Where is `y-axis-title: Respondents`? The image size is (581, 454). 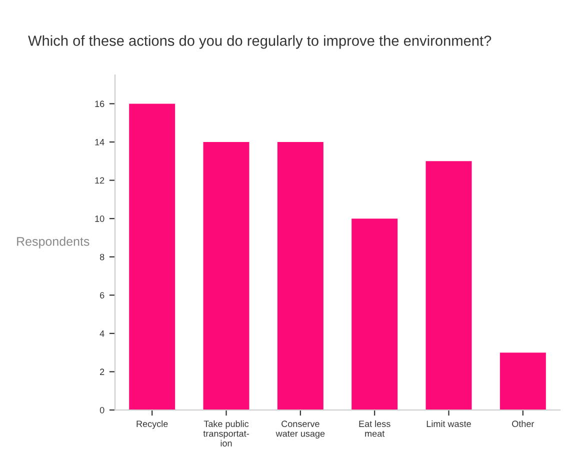 y-axis-title: Respondents is located at coordinates (53, 242).